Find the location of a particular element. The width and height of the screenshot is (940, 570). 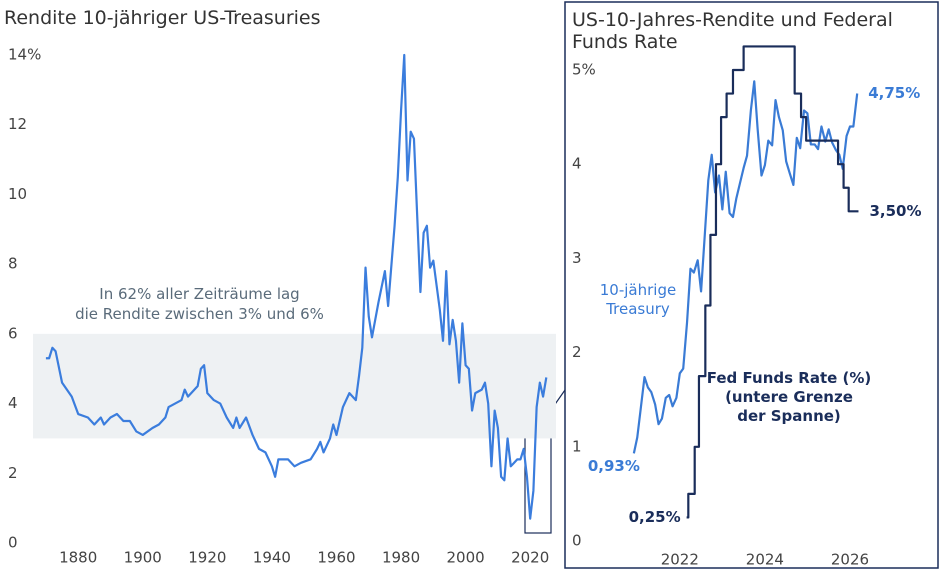

y-tick-label: 10 is located at coordinates (17, 194).